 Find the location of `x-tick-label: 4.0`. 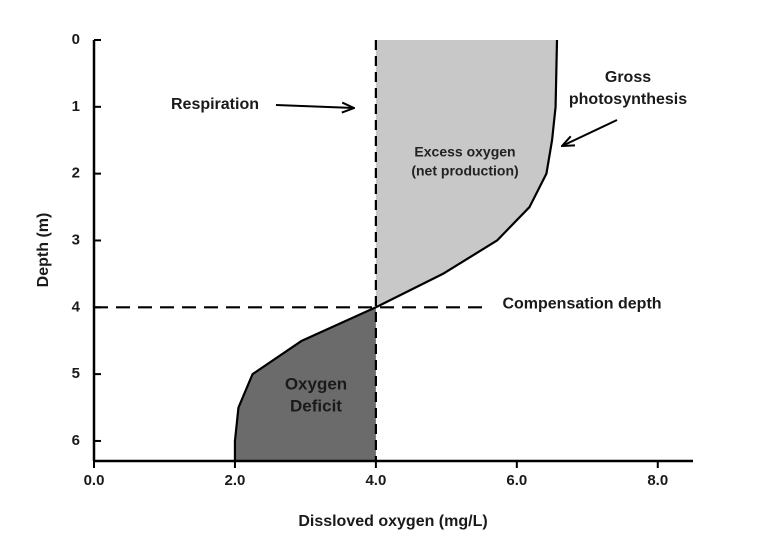

x-tick-label: 4.0 is located at coordinates (375, 480).